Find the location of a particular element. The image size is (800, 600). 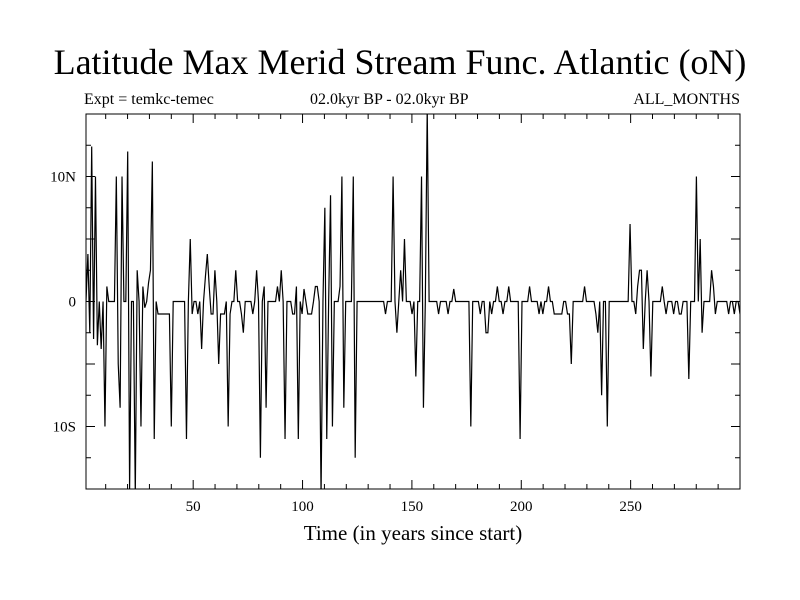

experiment-label: Expt = temkc-temec is located at coordinates (149, 99).